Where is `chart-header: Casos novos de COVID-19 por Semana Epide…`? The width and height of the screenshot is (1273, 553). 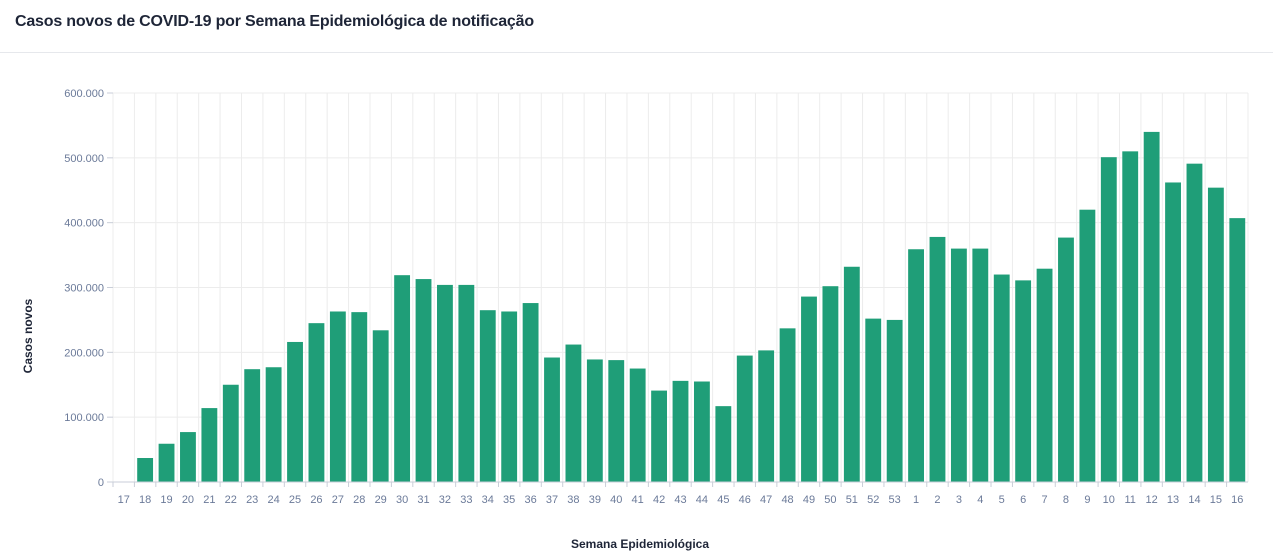
chart-header: Casos novos de COVID-19 por Semana Epide… is located at coordinates (636, 26).